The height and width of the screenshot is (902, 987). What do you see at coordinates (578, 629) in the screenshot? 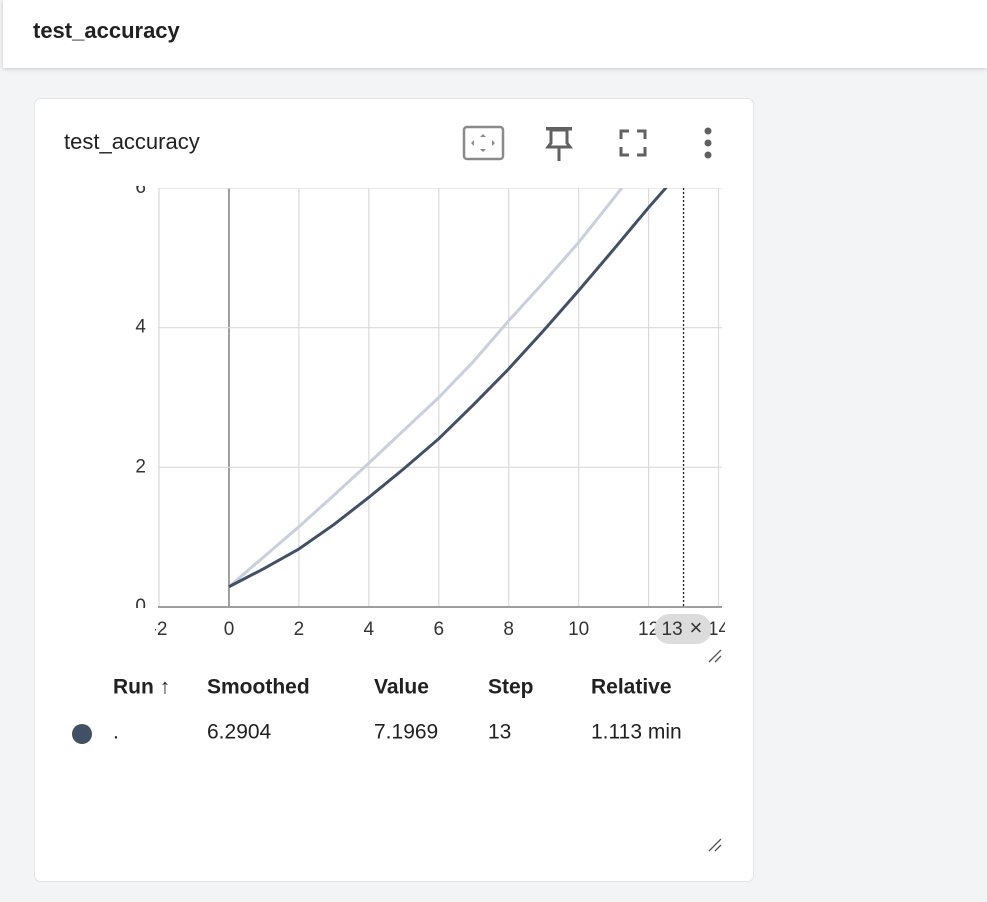
I see `x-tick-label: 10` at bounding box center [578, 629].